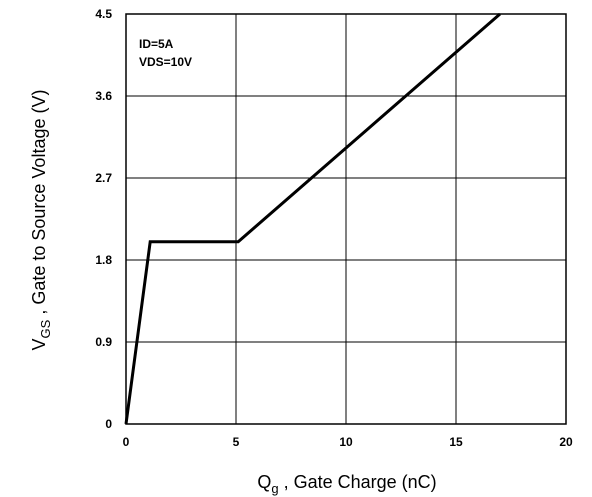 Image resolution: width=592 pixels, height=497 pixels. What do you see at coordinates (103, 219) in the screenshot?
I see `y-tick-labels: 0 0.9 1.8 2.7 3.6 4.5` at bounding box center [103, 219].